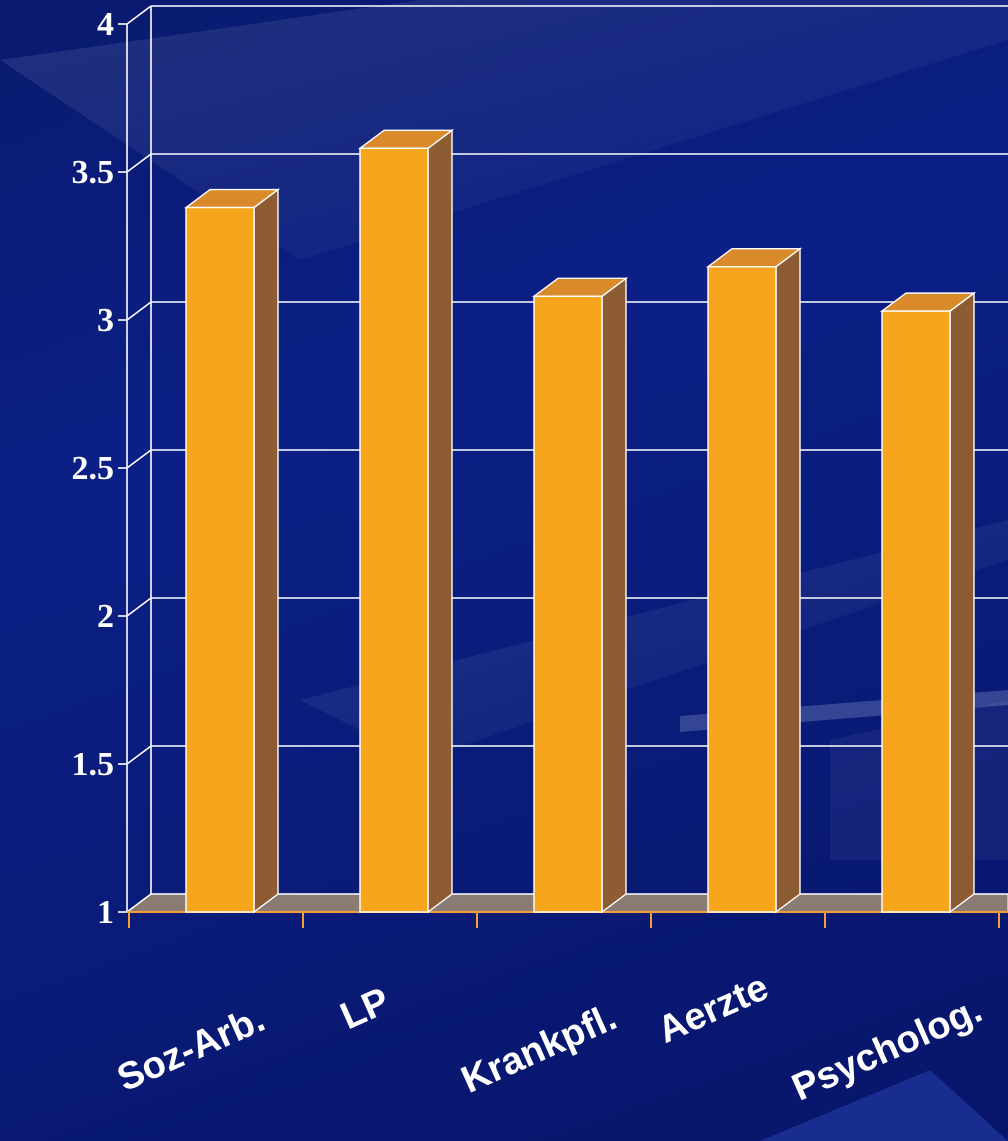 The height and width of the screenshot is (1141, 1008). I want to click on y-tick-label: 1.5, so click(93, 764).